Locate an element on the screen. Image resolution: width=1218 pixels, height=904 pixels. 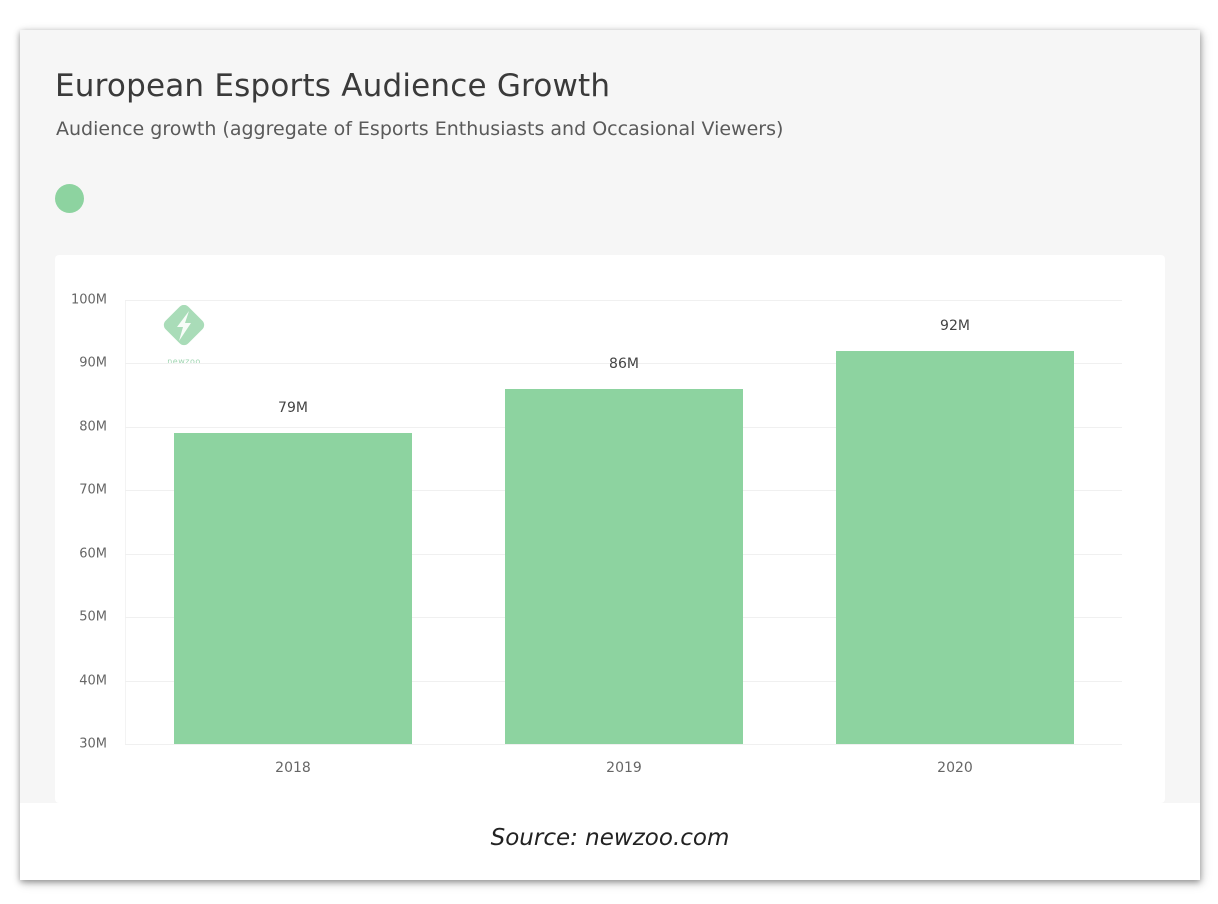
legend-dot-icon is located at coordinates (69, 198).